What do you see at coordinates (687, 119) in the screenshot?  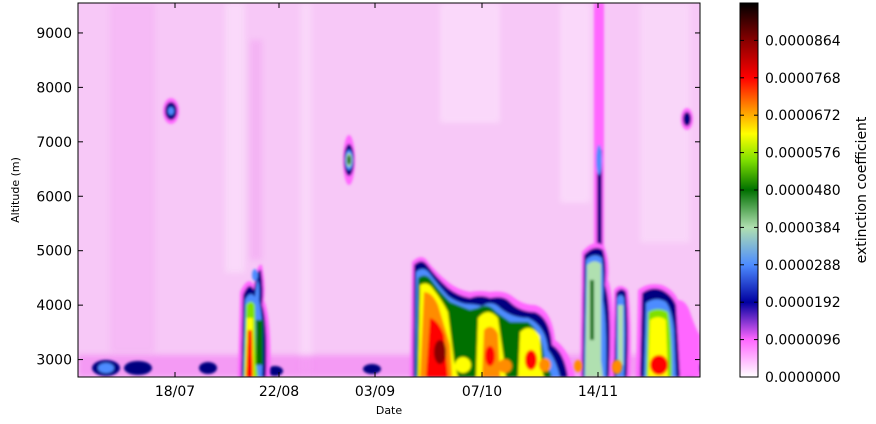 I see `feature-cloud-right` at bounding box center [687, 119].